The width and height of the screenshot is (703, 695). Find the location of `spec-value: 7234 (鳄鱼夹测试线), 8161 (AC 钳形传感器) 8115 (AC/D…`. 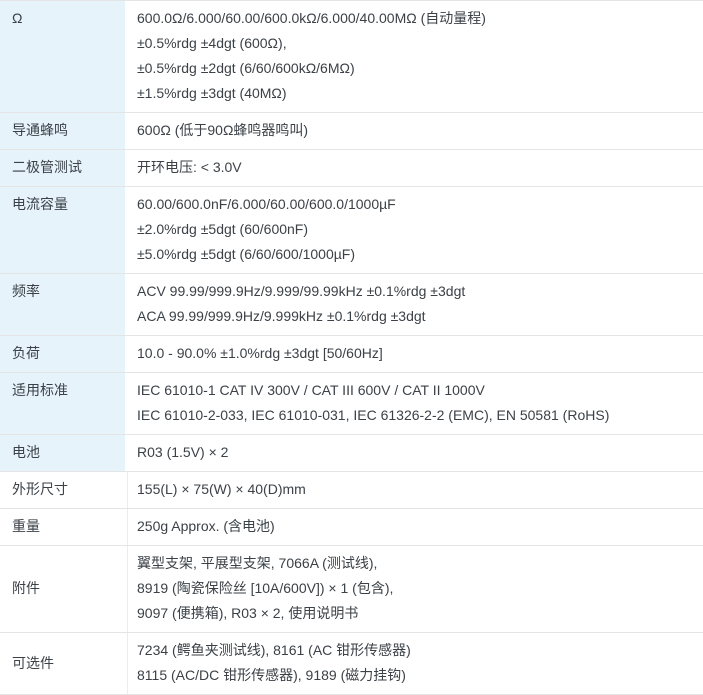

spec-value: 7234 (鳄鱼夹测试线), 8161 (AC 钳形传感器) 8115 (AC/D… is located at coordinates (415, 663).